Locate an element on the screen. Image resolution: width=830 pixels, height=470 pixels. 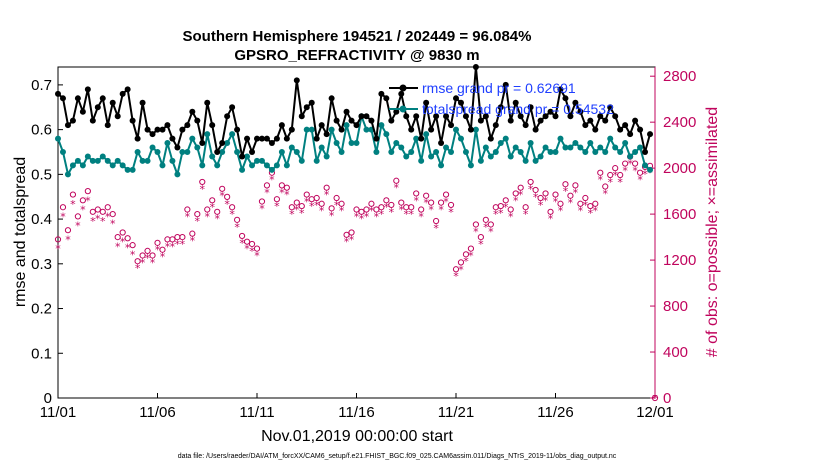
legend-spread-marker is located at coordinates (403, 109).